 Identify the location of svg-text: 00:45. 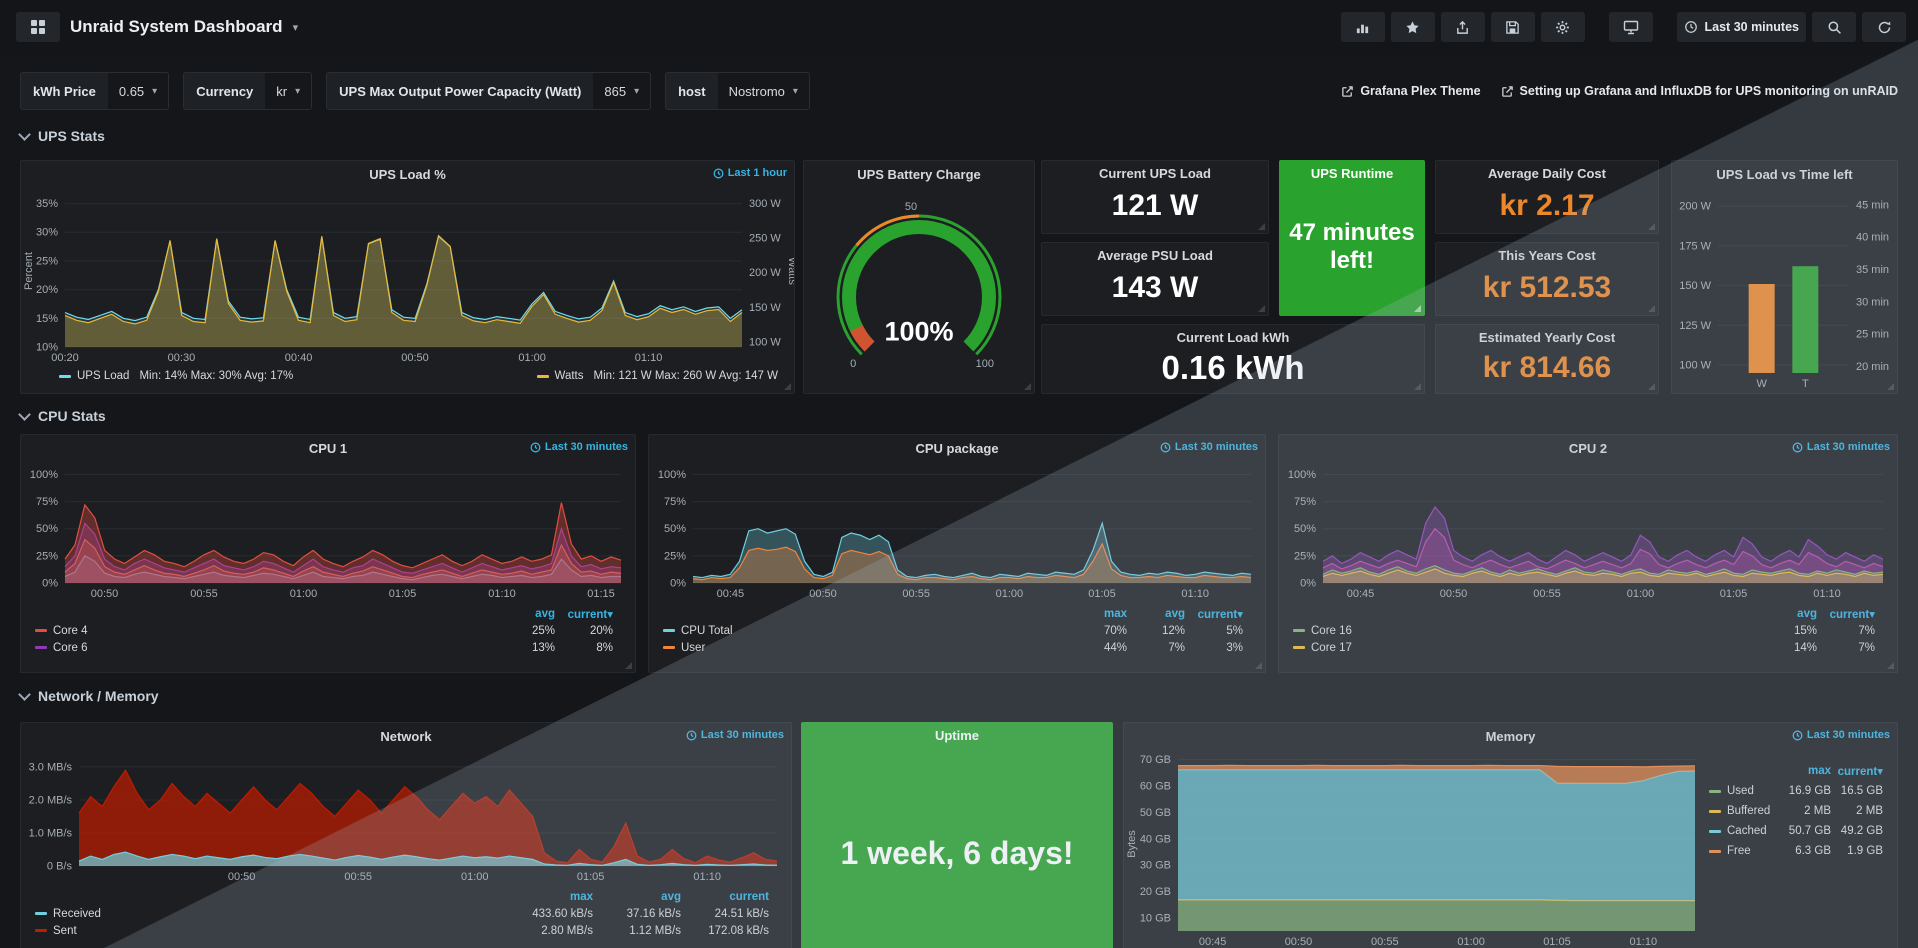
(731, 594).